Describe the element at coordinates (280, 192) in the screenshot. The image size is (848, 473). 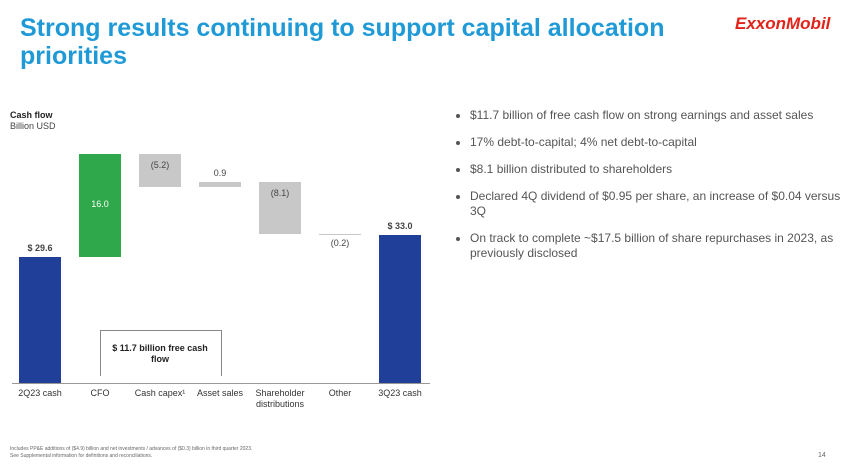
I see `value-label: (8.1)` at that location.